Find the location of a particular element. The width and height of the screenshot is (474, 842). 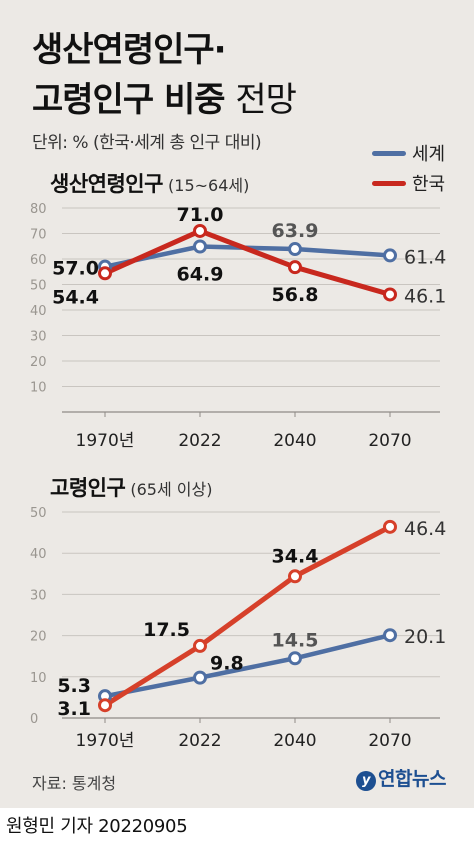

chart2-title-main: 고령인구 is located at coordinates (88, 488).